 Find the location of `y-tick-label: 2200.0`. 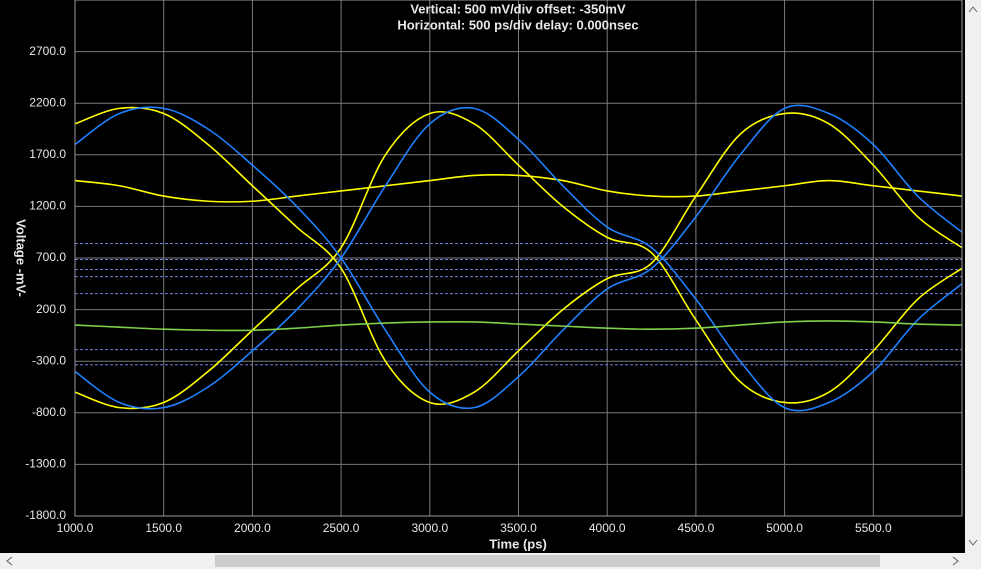

y-tick-label: 2200.0 is located at coordinates (47, 102).